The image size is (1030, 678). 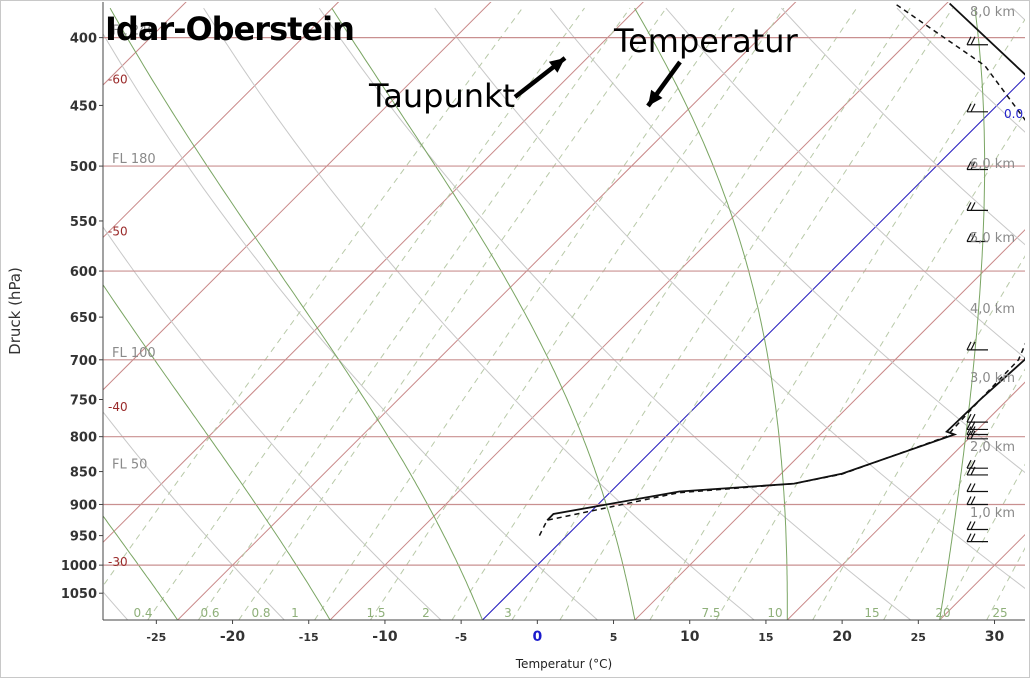 What do you see at coordinates (999, 613) in the screenshot?
I see `mixing-ratio-label: 25` at bounding box center [999, 613].